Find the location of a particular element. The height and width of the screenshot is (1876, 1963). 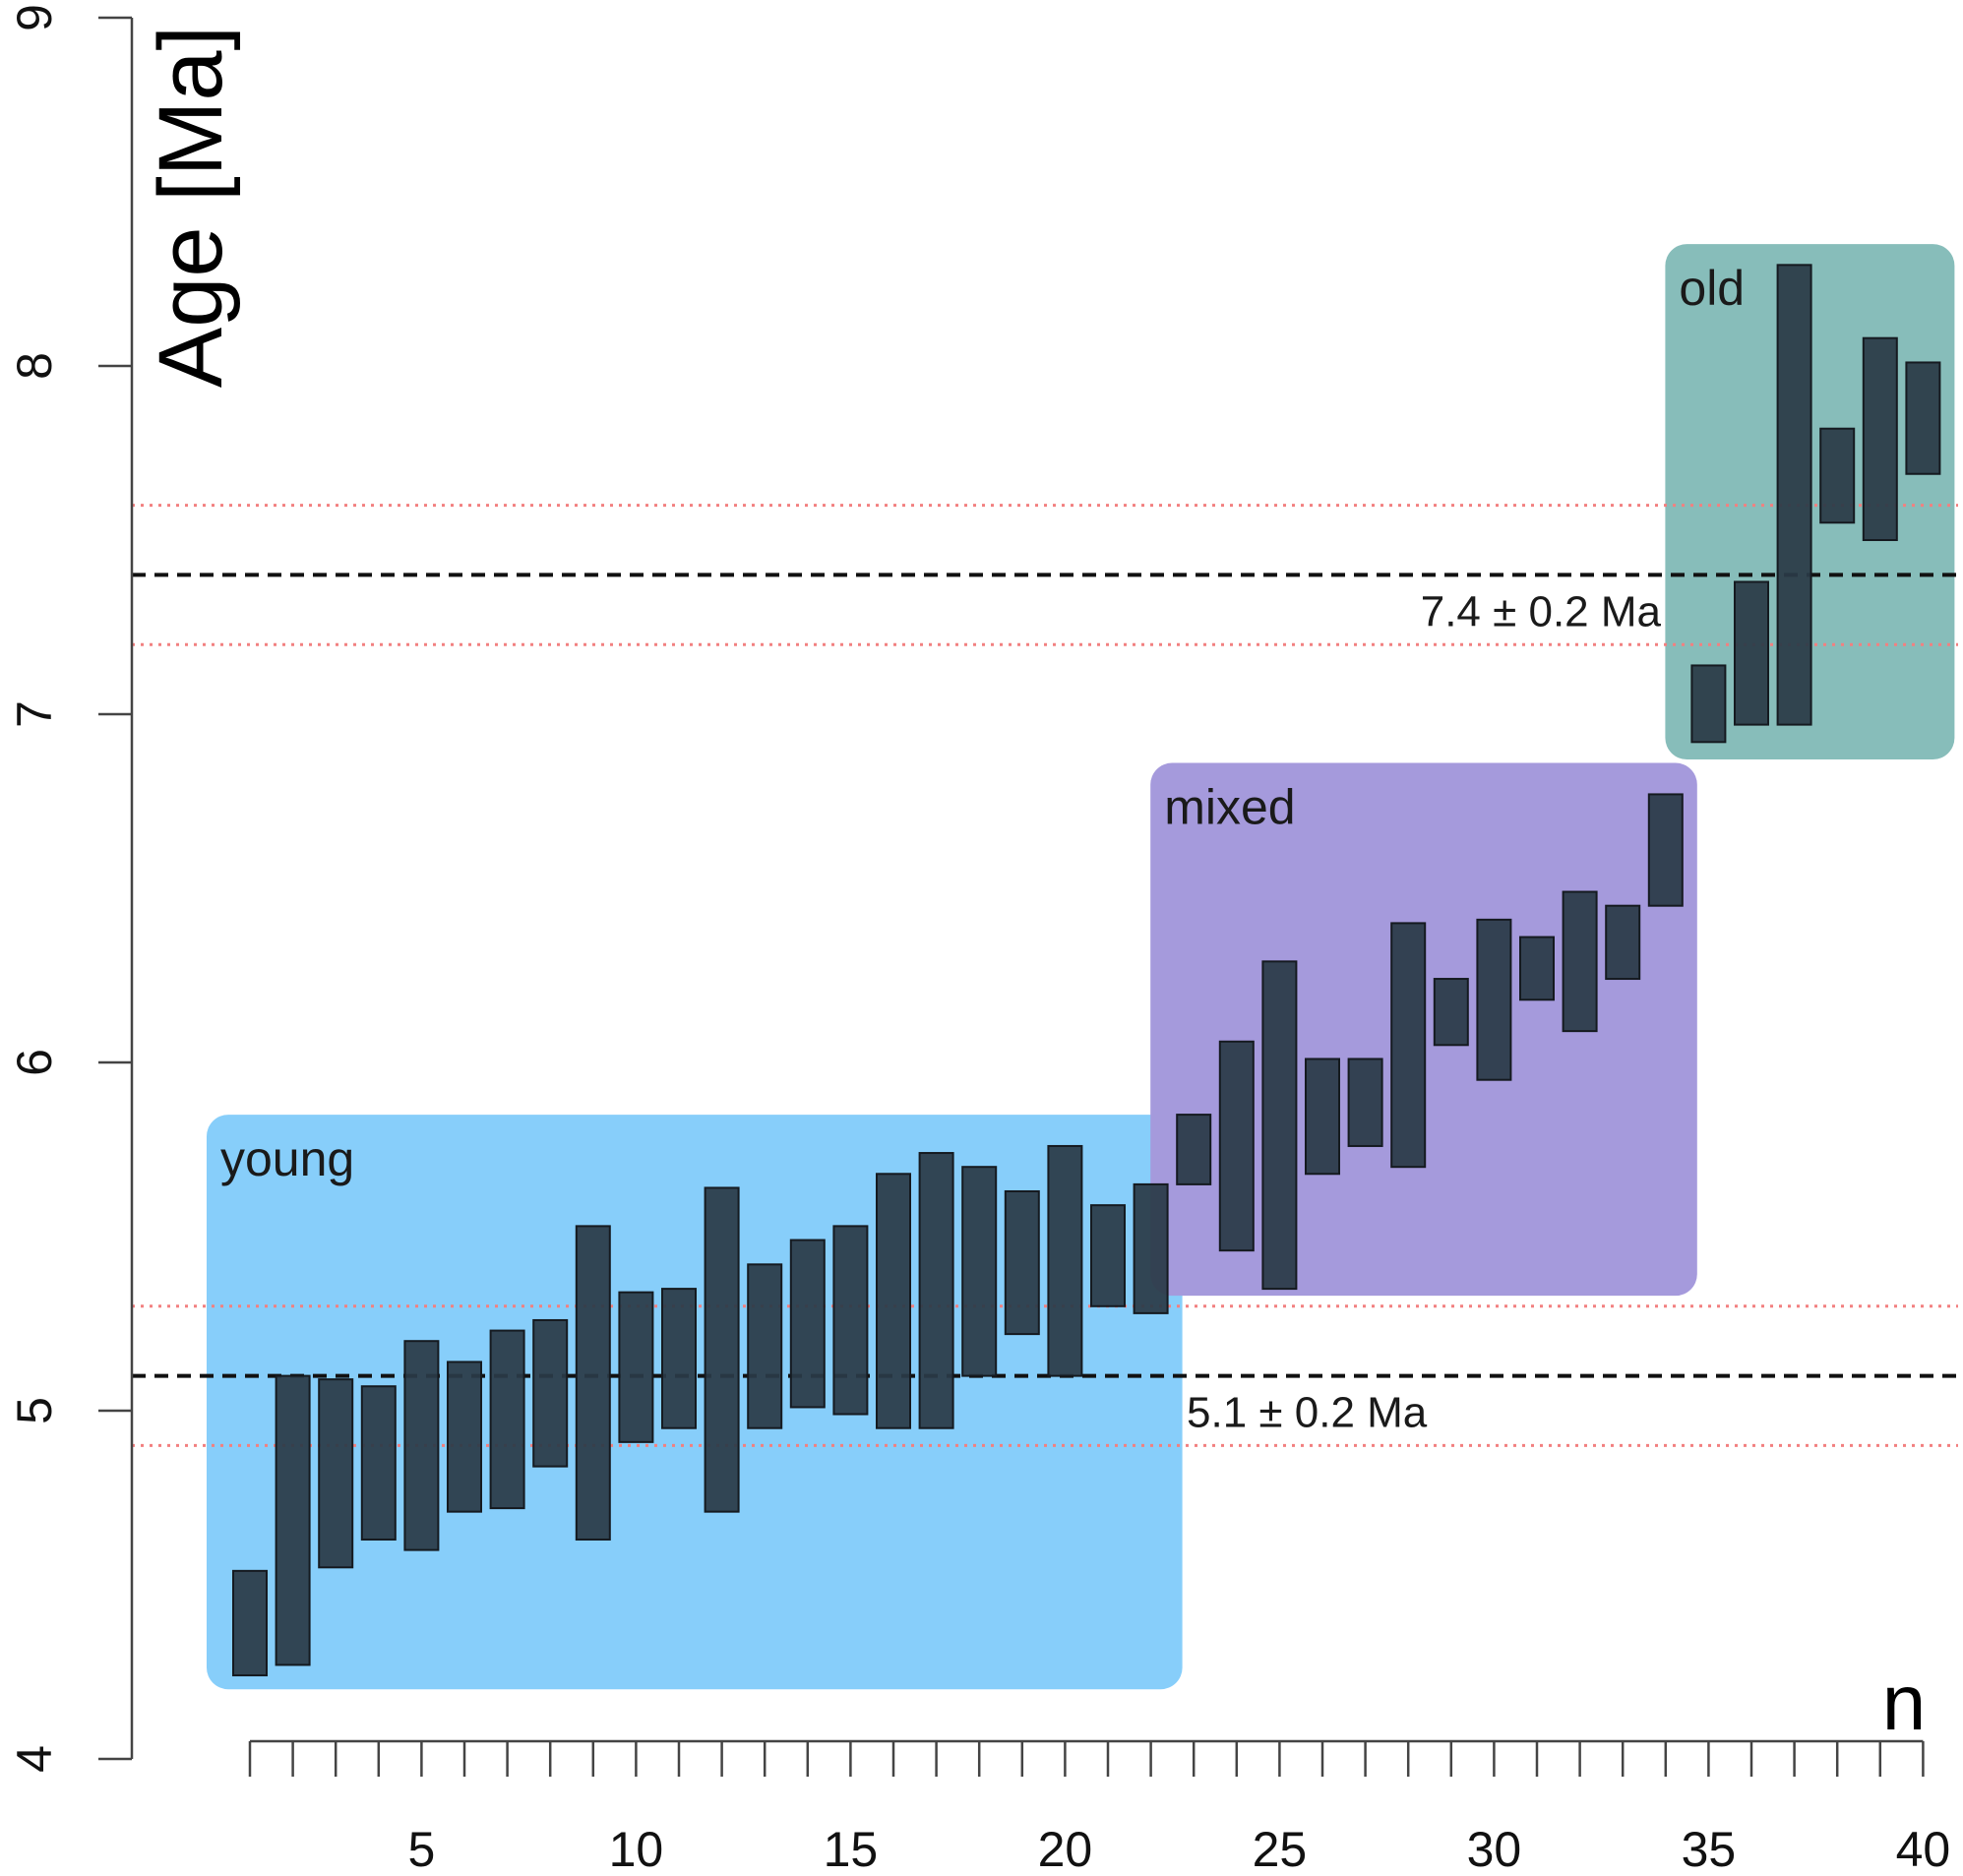

x-tick-label: 25 is located at coordinates (1281, 1849).